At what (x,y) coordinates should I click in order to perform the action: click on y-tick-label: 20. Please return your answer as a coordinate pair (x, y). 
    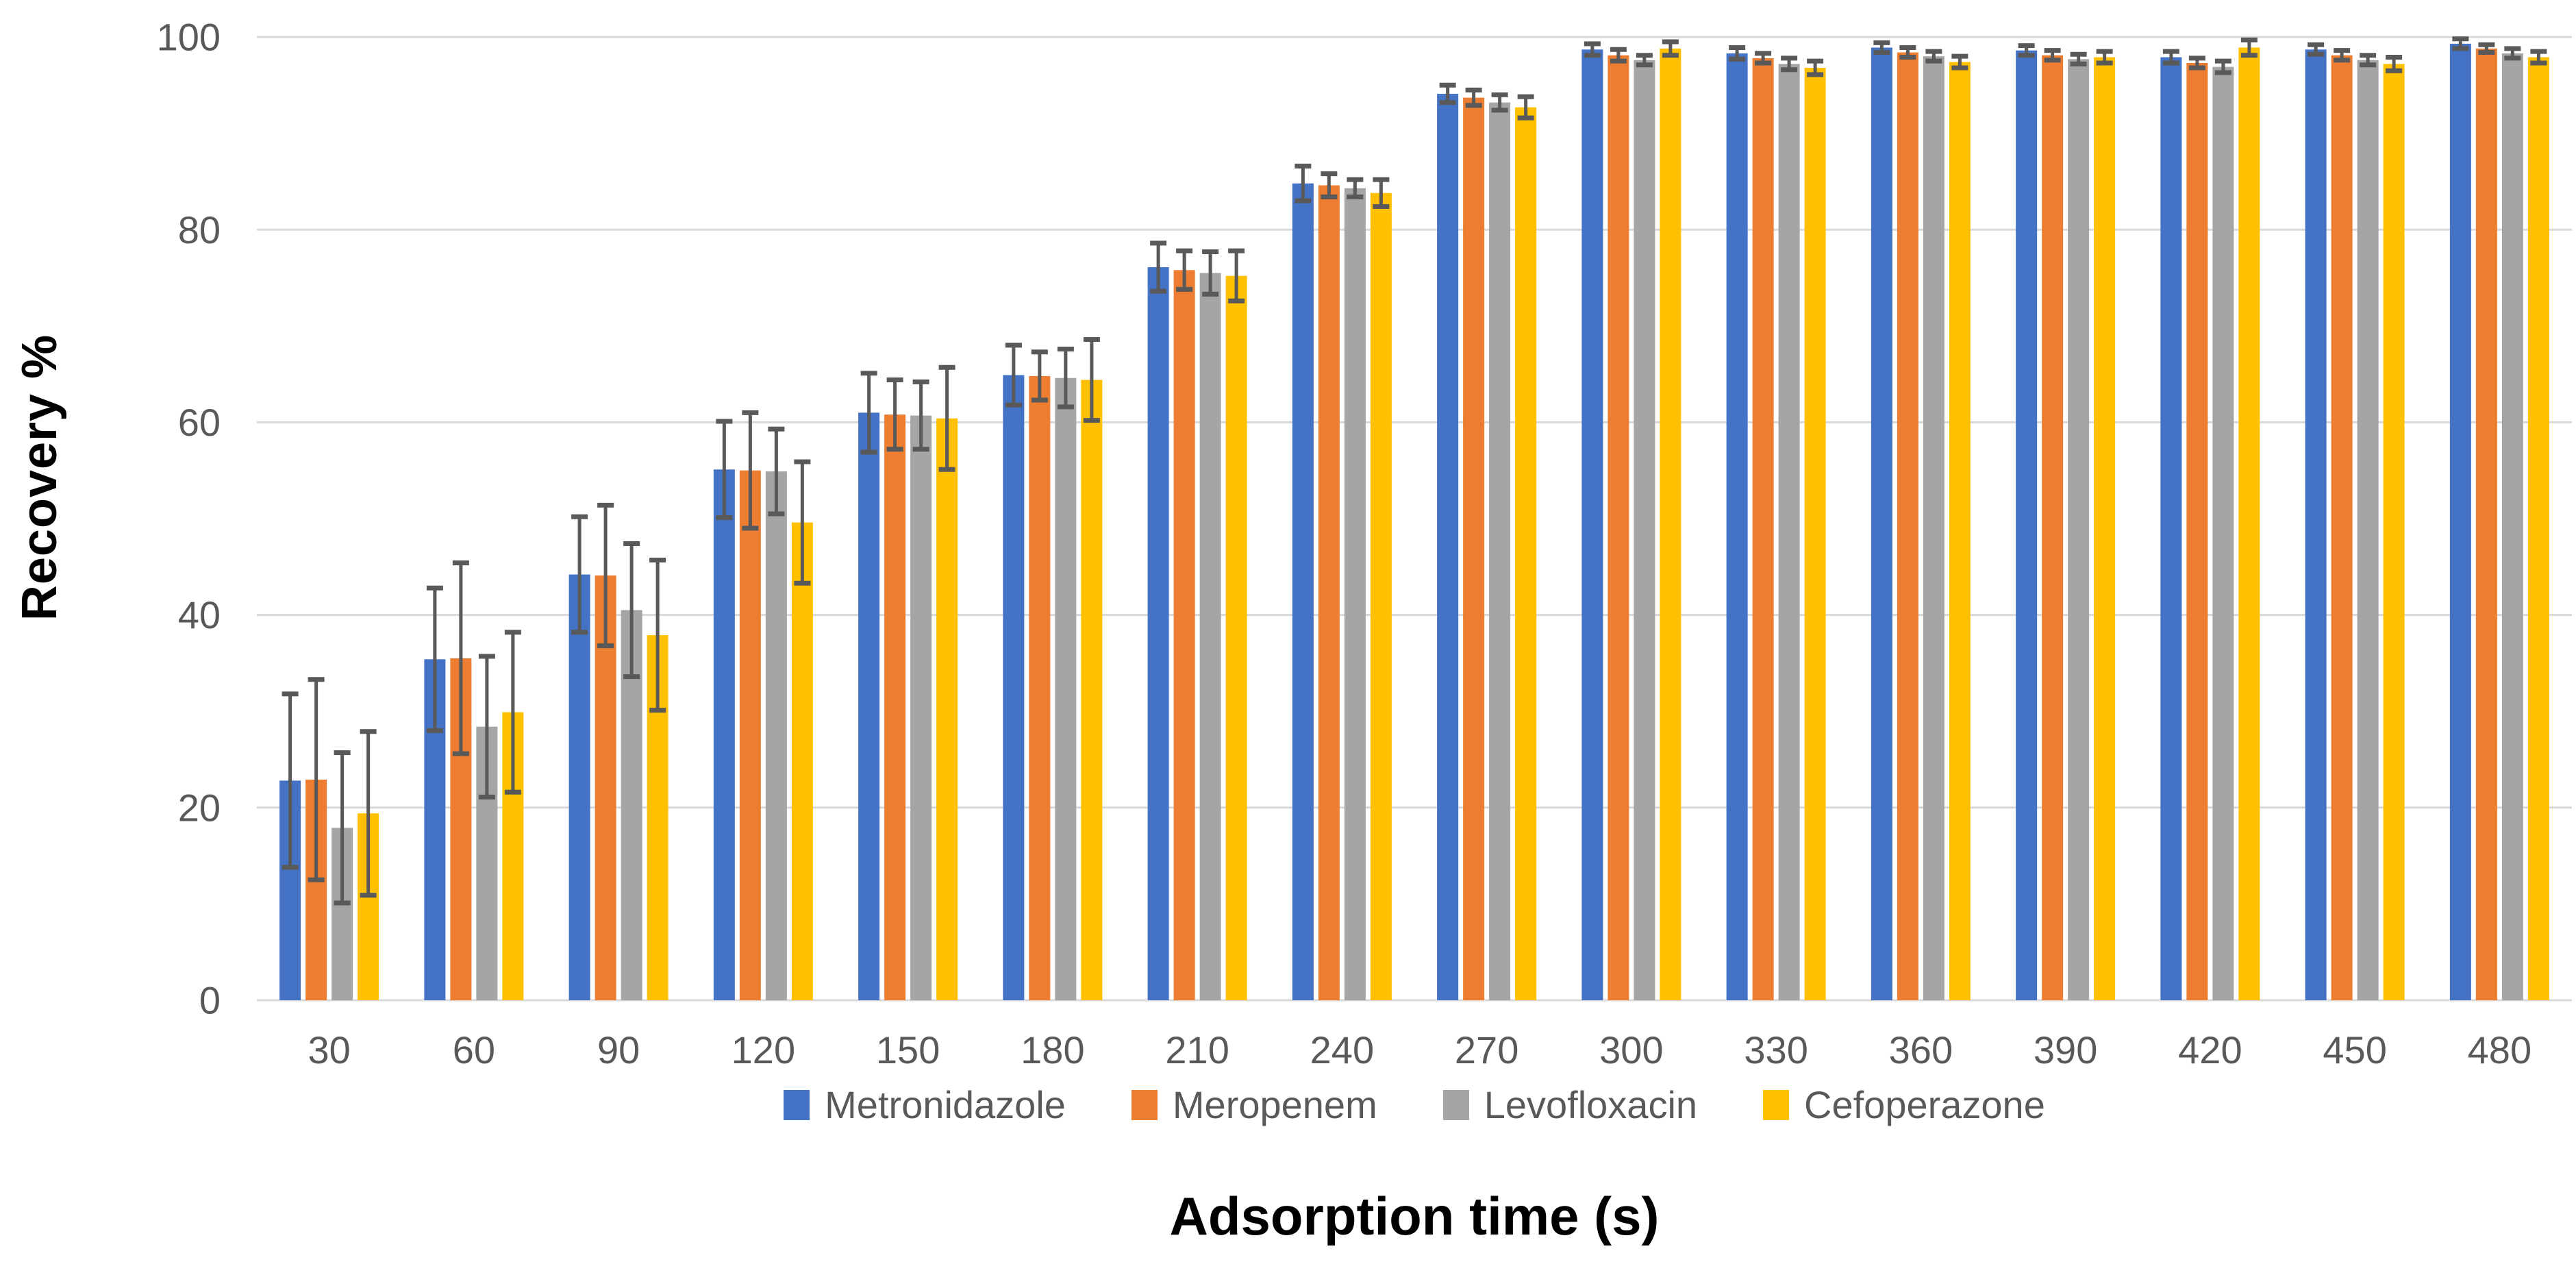
    Looking at the image, I should click on (199, 807).